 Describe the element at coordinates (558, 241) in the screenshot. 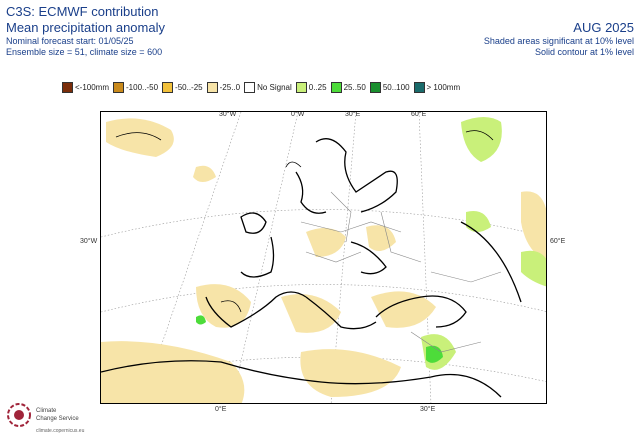

I see `lat-label-right: 60°E` at that location.